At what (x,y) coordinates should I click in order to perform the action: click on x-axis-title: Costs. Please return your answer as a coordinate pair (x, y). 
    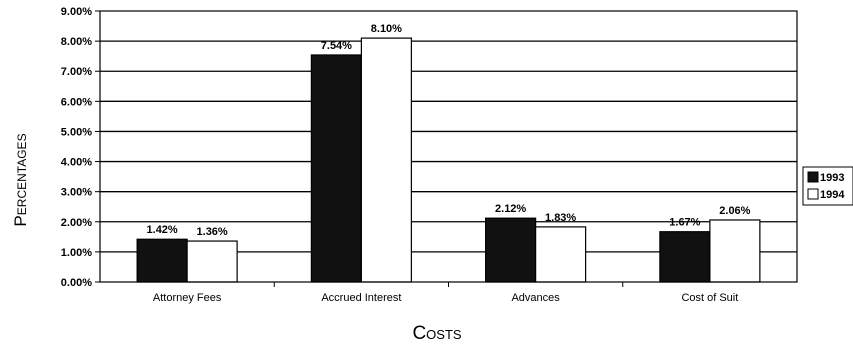
    Looking at the image, I should click on (436, 333).